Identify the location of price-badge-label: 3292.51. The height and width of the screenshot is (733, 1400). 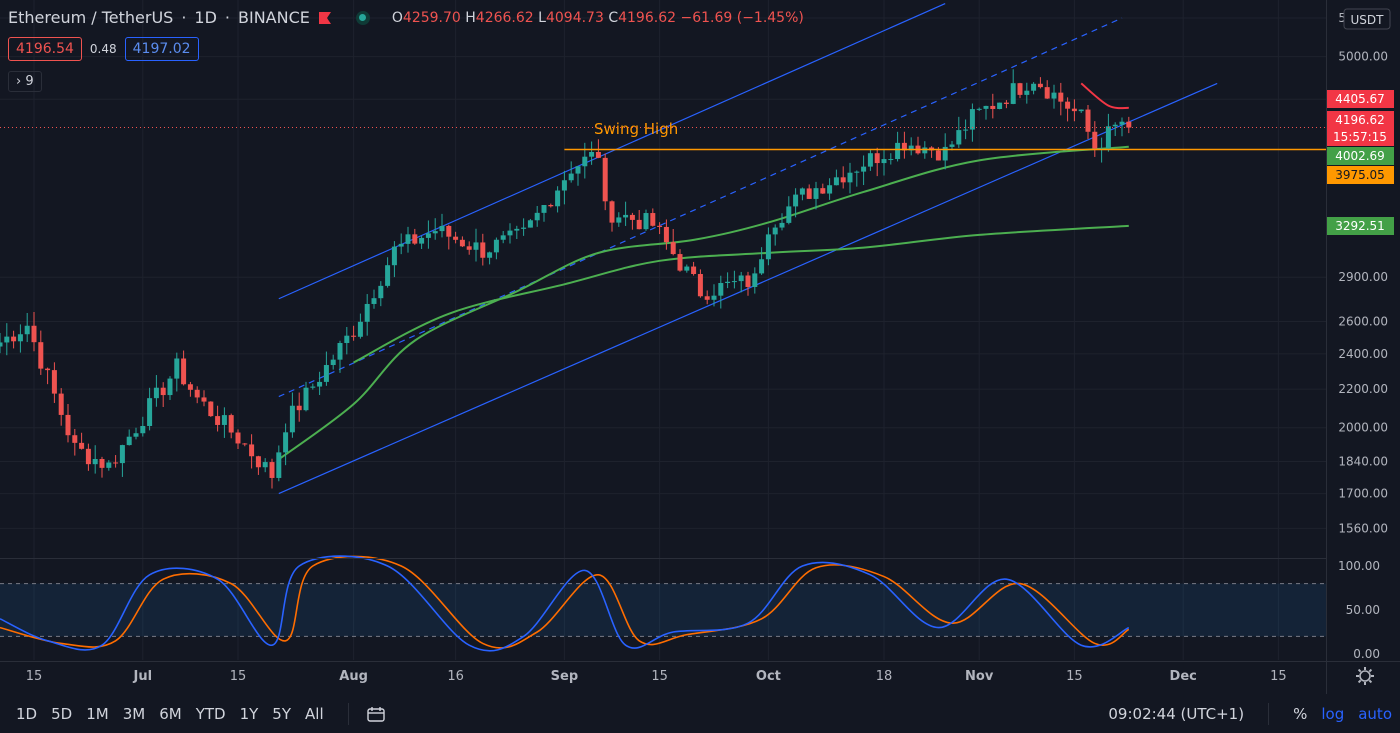
(1360, 226).